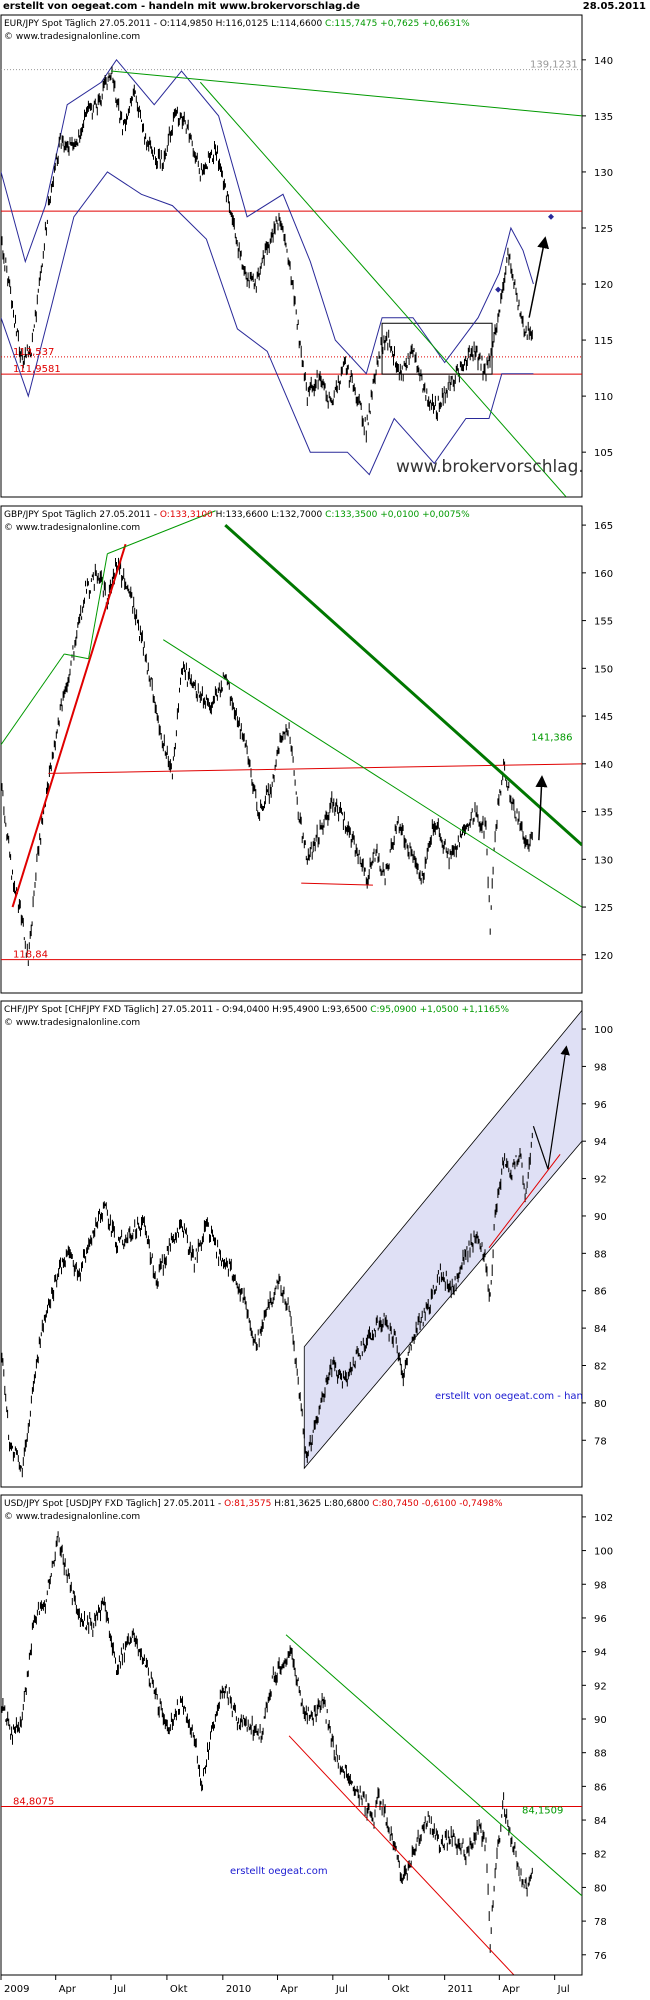  Describe the element at coordinates (600, 1787) in the screenshot. I see `y-tick-label: 86` at that location.